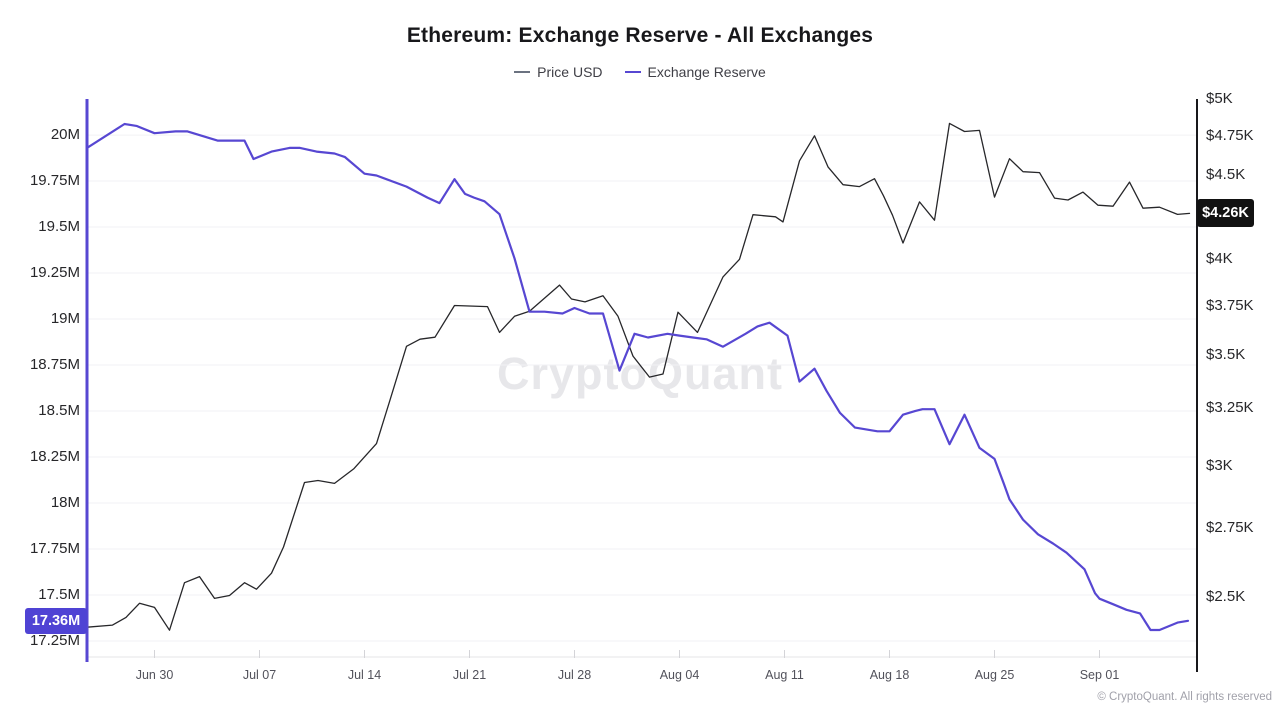 The image size is (1280, 720). I want to click on x-axis-tick-label: Aug 18, so click(889, 675).